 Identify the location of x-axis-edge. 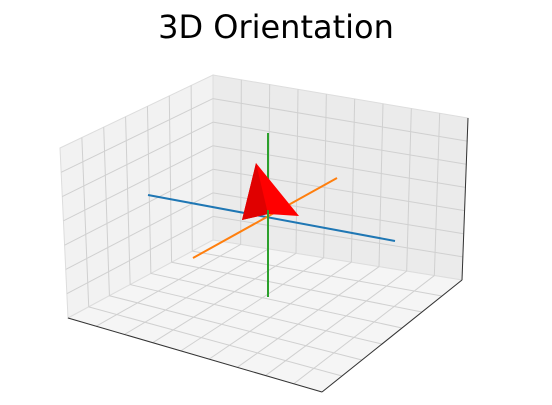
(195, 355).